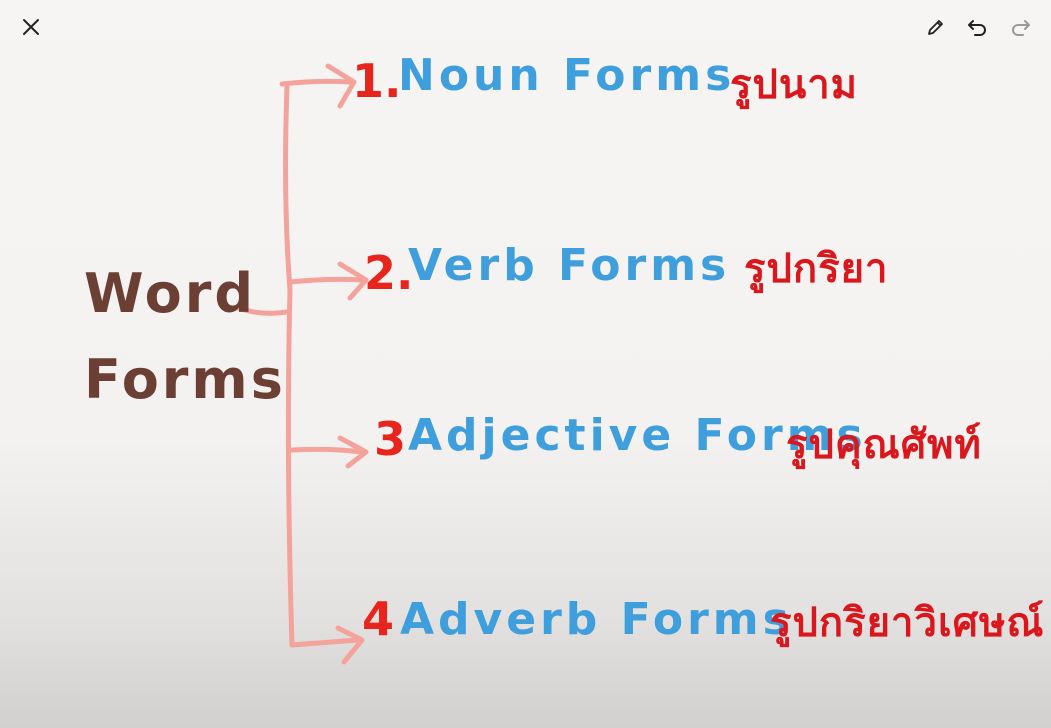 The height and width of the screenshot is (728, 1051). Describe the element at coordinates (816, 269) in the screenshot. I see `branch-2-thai: รูปกริยา` at that location.